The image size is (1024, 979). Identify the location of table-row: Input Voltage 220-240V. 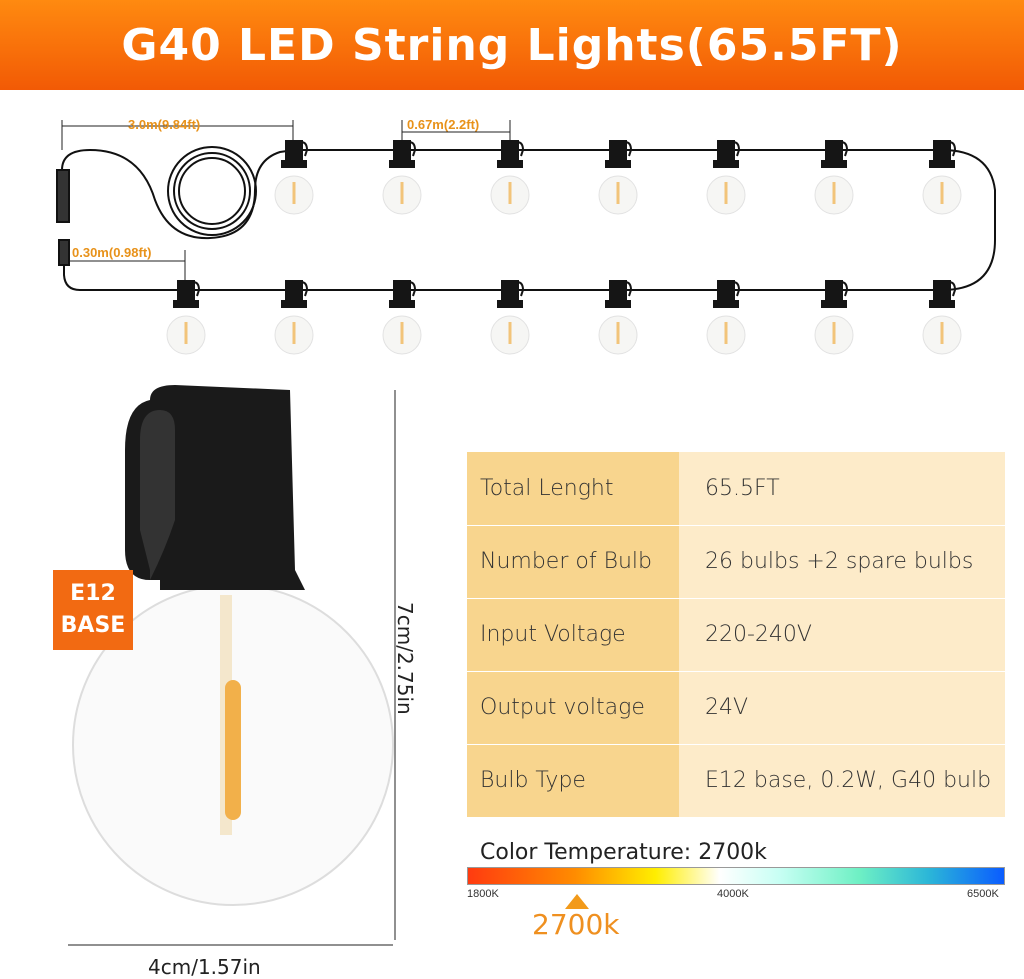
(736, 635).